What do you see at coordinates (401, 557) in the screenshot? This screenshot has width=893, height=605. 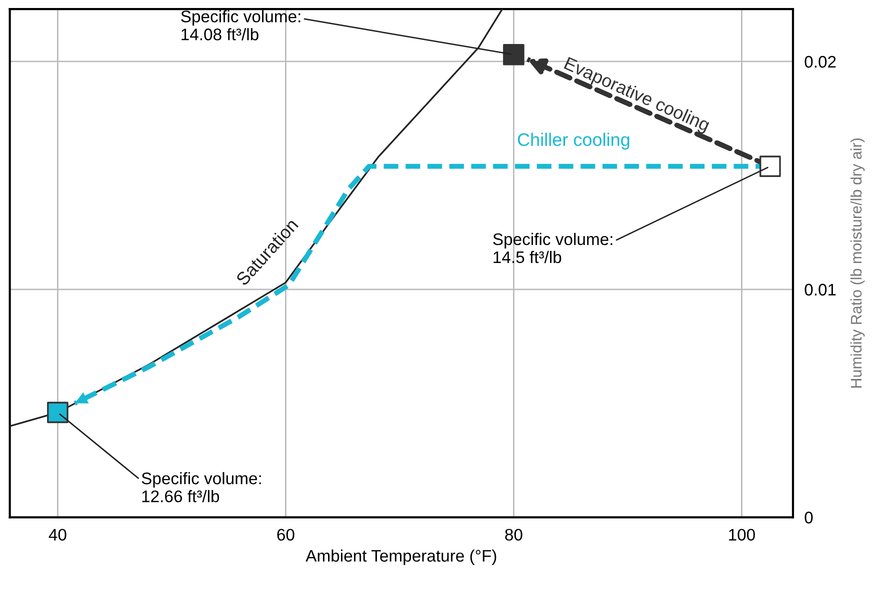 I see `x-axis-title: Ambient Temperature (°F)` at bounding box center [401, 557].